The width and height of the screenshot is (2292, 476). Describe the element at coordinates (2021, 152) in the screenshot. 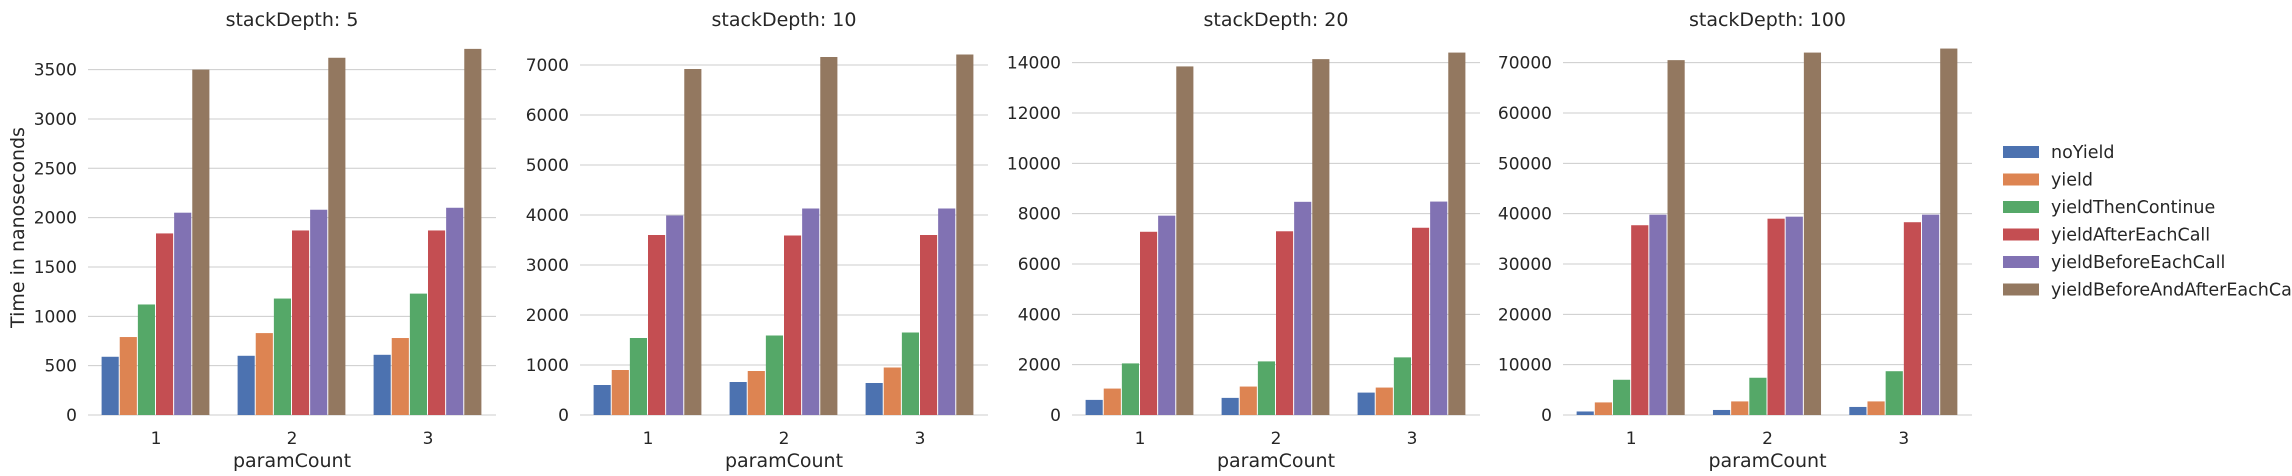

I see `legend-swatch-noYield` at that location.